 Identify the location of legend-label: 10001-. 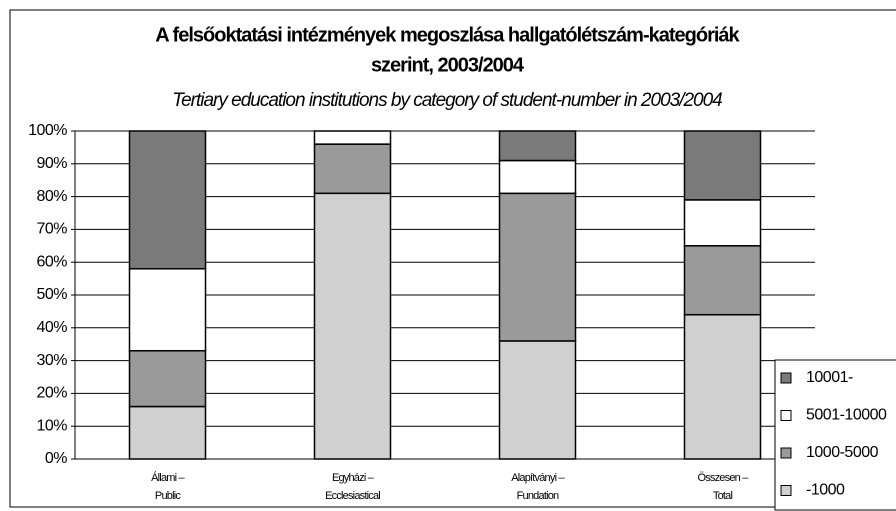
(829, 377).